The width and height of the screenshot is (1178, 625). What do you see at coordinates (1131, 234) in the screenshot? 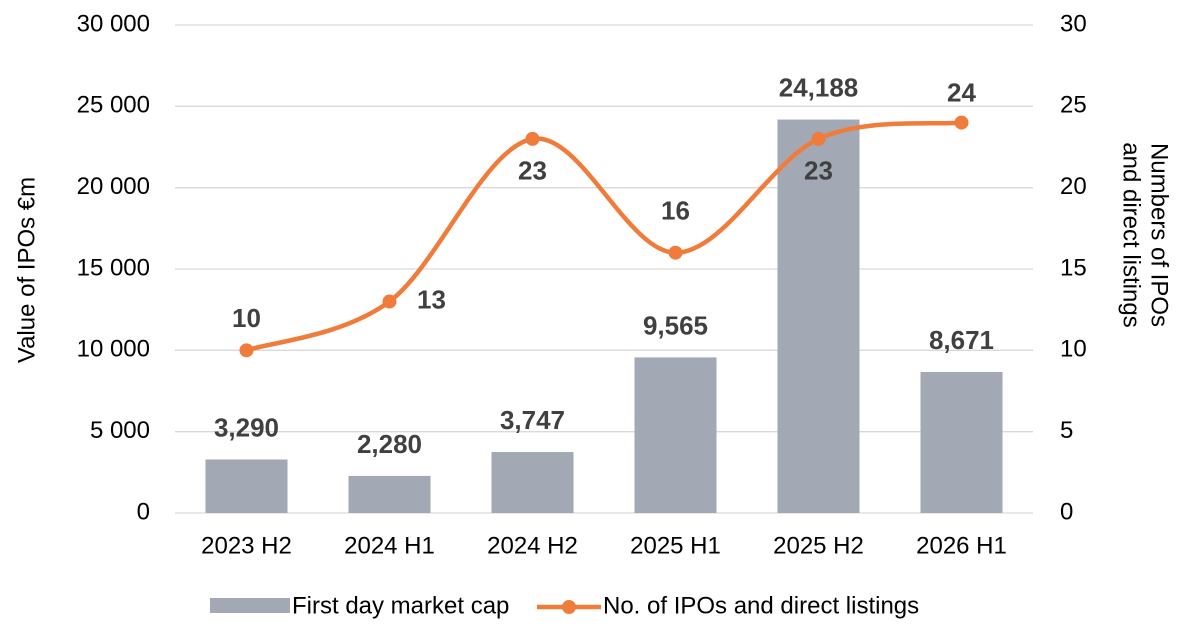
I see `y2-axis-title: and direct listings` at bounding box center [1131, 234].